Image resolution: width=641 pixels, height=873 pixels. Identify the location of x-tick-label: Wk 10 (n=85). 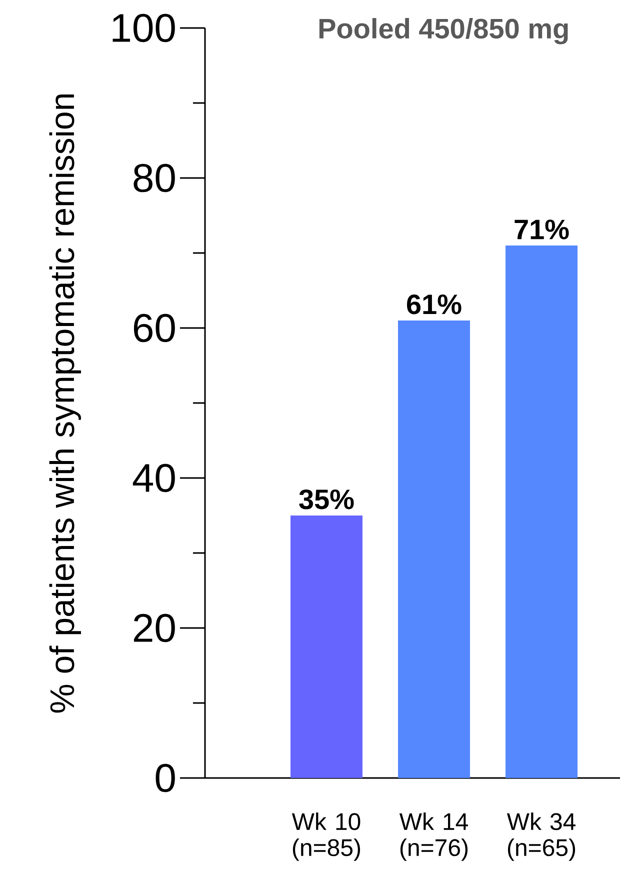
(326, 836).